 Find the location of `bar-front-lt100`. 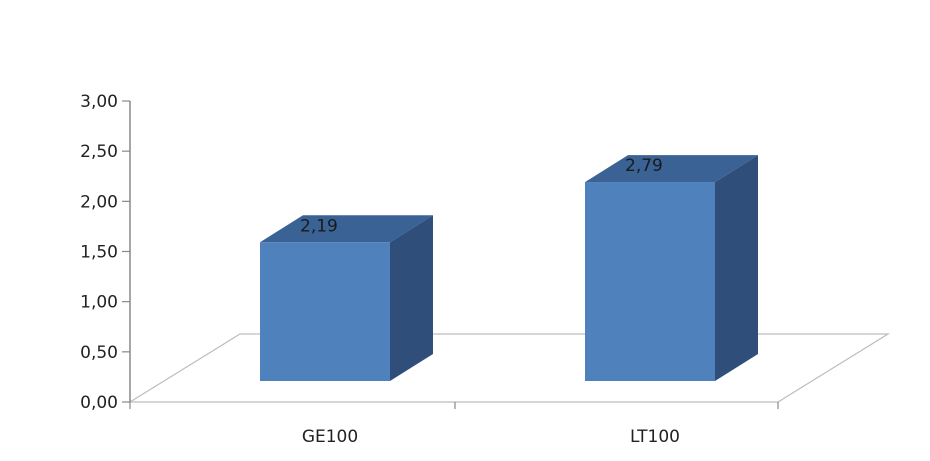

bar-front-lt100 is located at coordinates (650, 281).